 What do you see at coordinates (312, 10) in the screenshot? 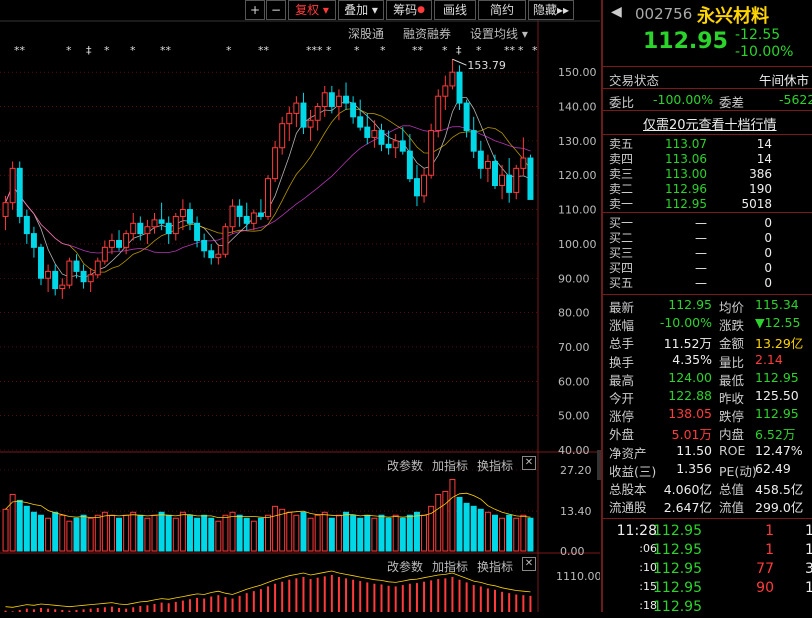
I see `fuquan-button: 复权 ▾` at bounding box center [312, 10].